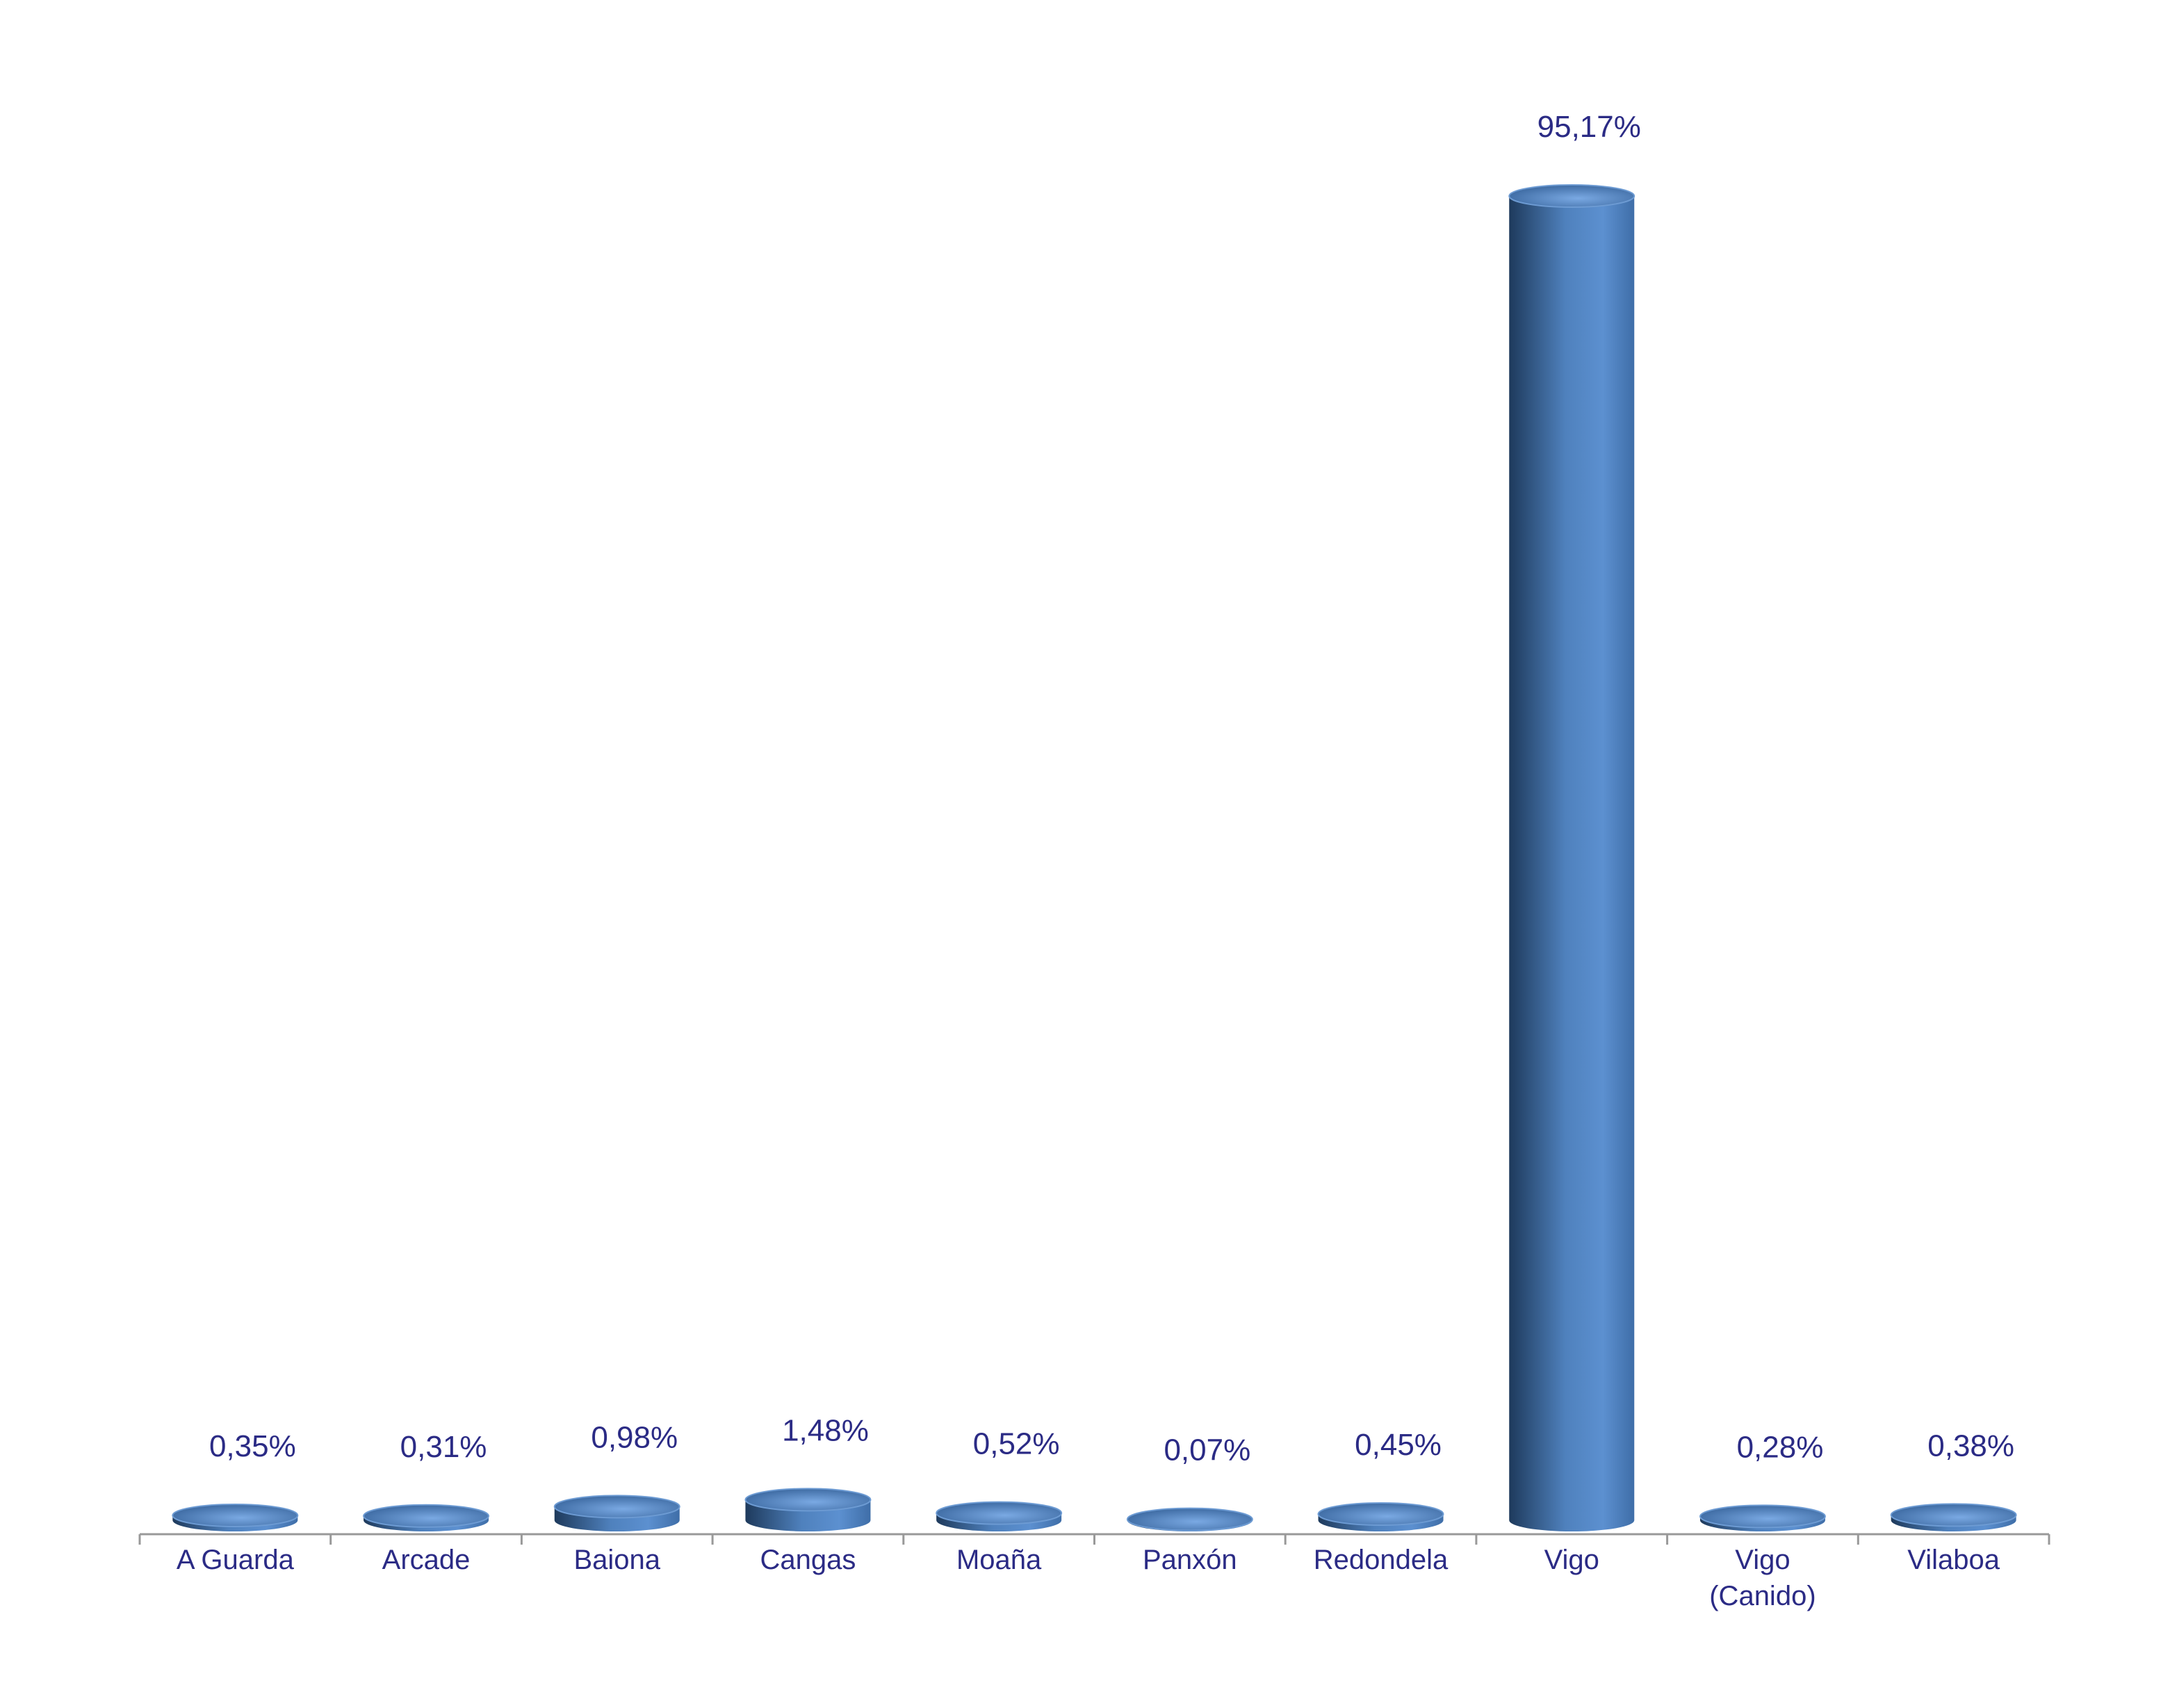  I want to click on value-label: 0,98%, so click(634, 1437).